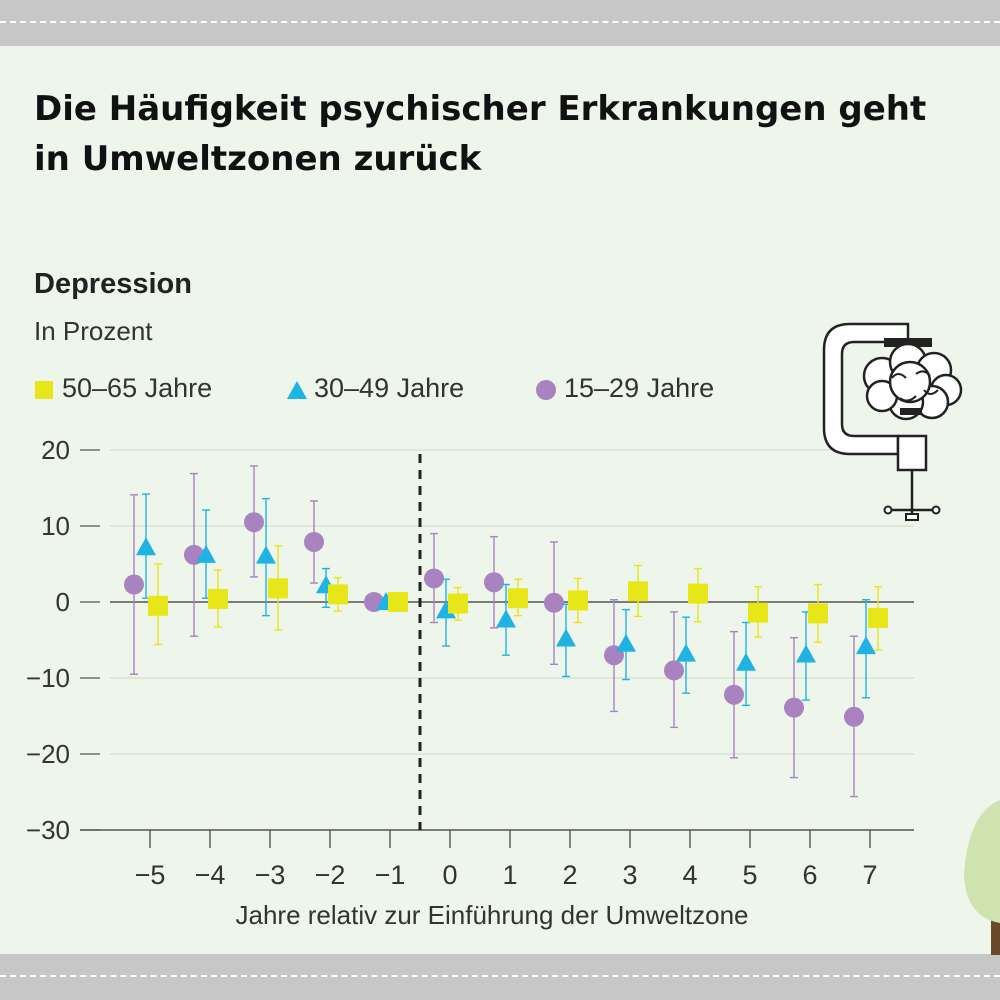 This screenshot has width=1000, height=1000. I want to click on legend-label: 30–49 Jahre, so click(389, 388).